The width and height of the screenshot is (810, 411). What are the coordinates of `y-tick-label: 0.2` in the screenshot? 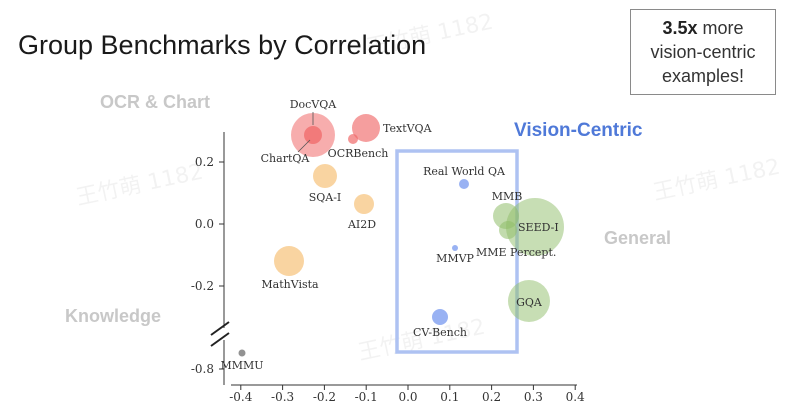 It's located at (204, 162).